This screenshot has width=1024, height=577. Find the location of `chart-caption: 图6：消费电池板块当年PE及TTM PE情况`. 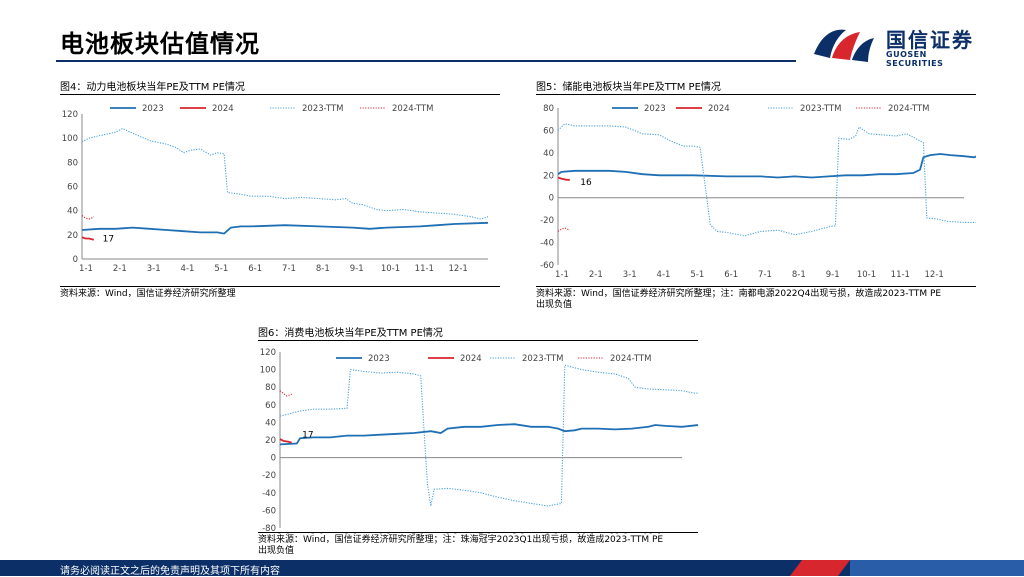

chart-caption: 图6：消费电池板块当年PE及TTM PE情况 is located at coordinates (350, 333).